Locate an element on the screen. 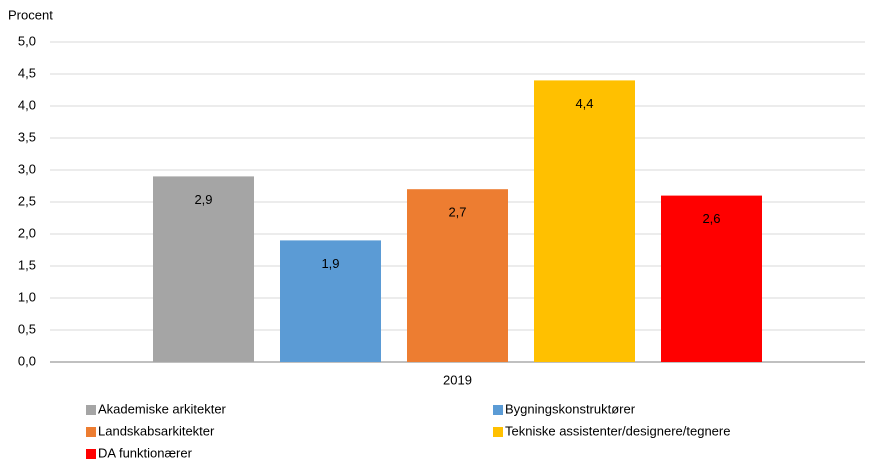  legend-label: DA funktionærer is located at coordinates (145, 452).